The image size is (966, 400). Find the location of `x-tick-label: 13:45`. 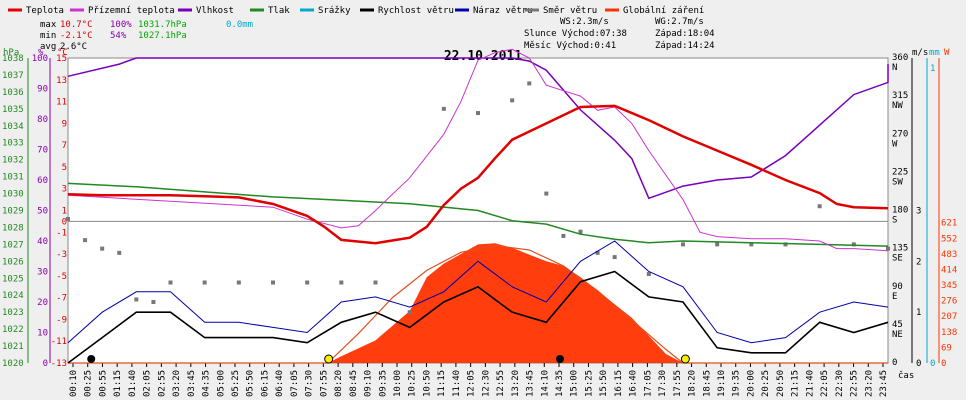

x-tick-label: 13:45 is located at coordinates (531, 383).